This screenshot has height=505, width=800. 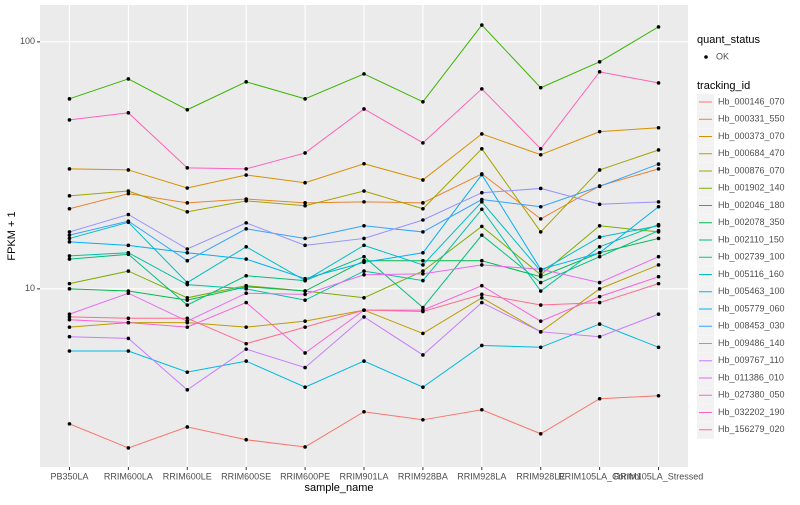 I want to click on x-tick-label: RRIM600LA, so click(x=128, y=476).